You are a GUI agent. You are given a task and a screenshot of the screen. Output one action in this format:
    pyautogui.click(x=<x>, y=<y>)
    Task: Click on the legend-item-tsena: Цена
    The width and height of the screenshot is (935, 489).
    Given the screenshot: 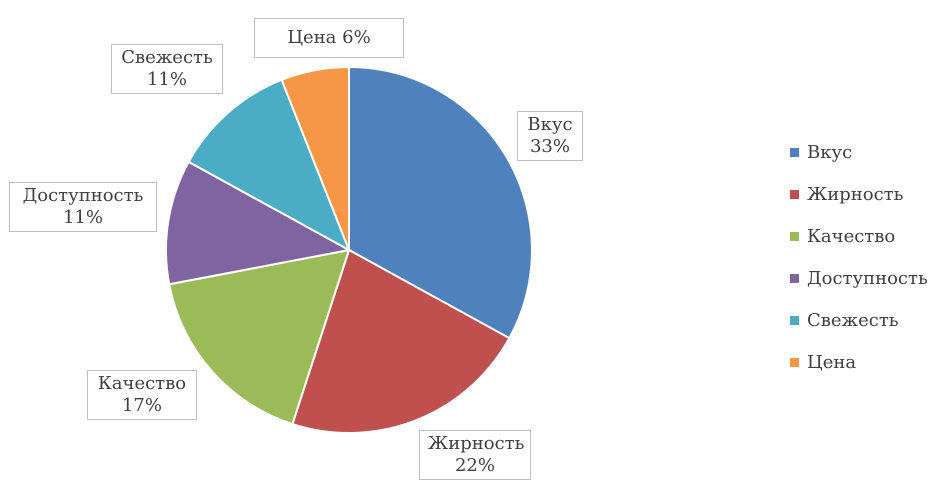 What is the action you would take?
    pyautogui.click(x=859, y=362)
    